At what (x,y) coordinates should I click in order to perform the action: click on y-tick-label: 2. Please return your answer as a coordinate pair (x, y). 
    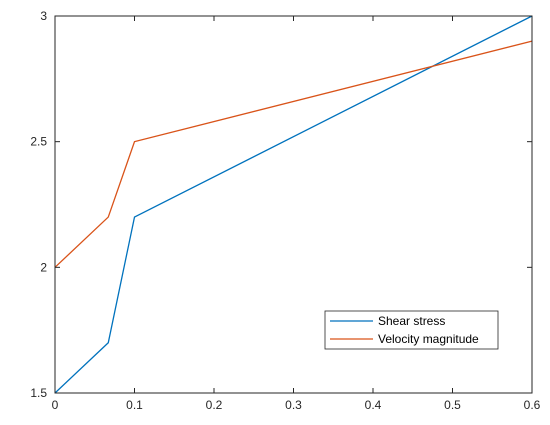
    Looking at the image, I should click on (43, 267).